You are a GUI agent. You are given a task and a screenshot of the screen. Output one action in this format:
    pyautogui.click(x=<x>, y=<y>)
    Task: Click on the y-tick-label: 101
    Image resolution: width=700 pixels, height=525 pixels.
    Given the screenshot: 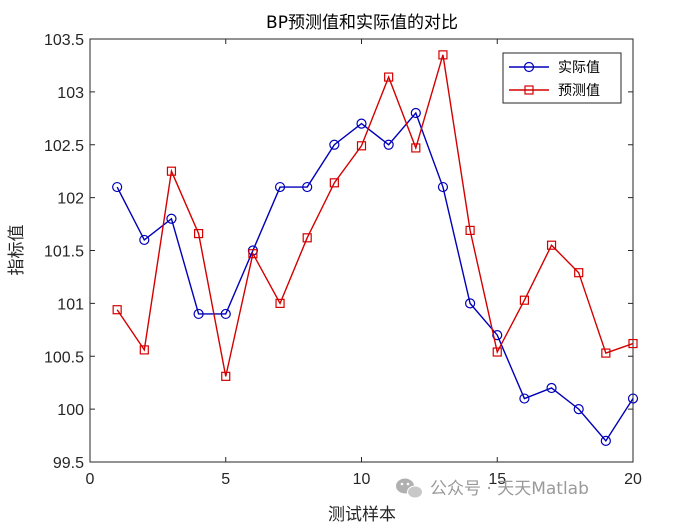 What is the action you would take?
    pyautogui.click(x=70, y=304)
    